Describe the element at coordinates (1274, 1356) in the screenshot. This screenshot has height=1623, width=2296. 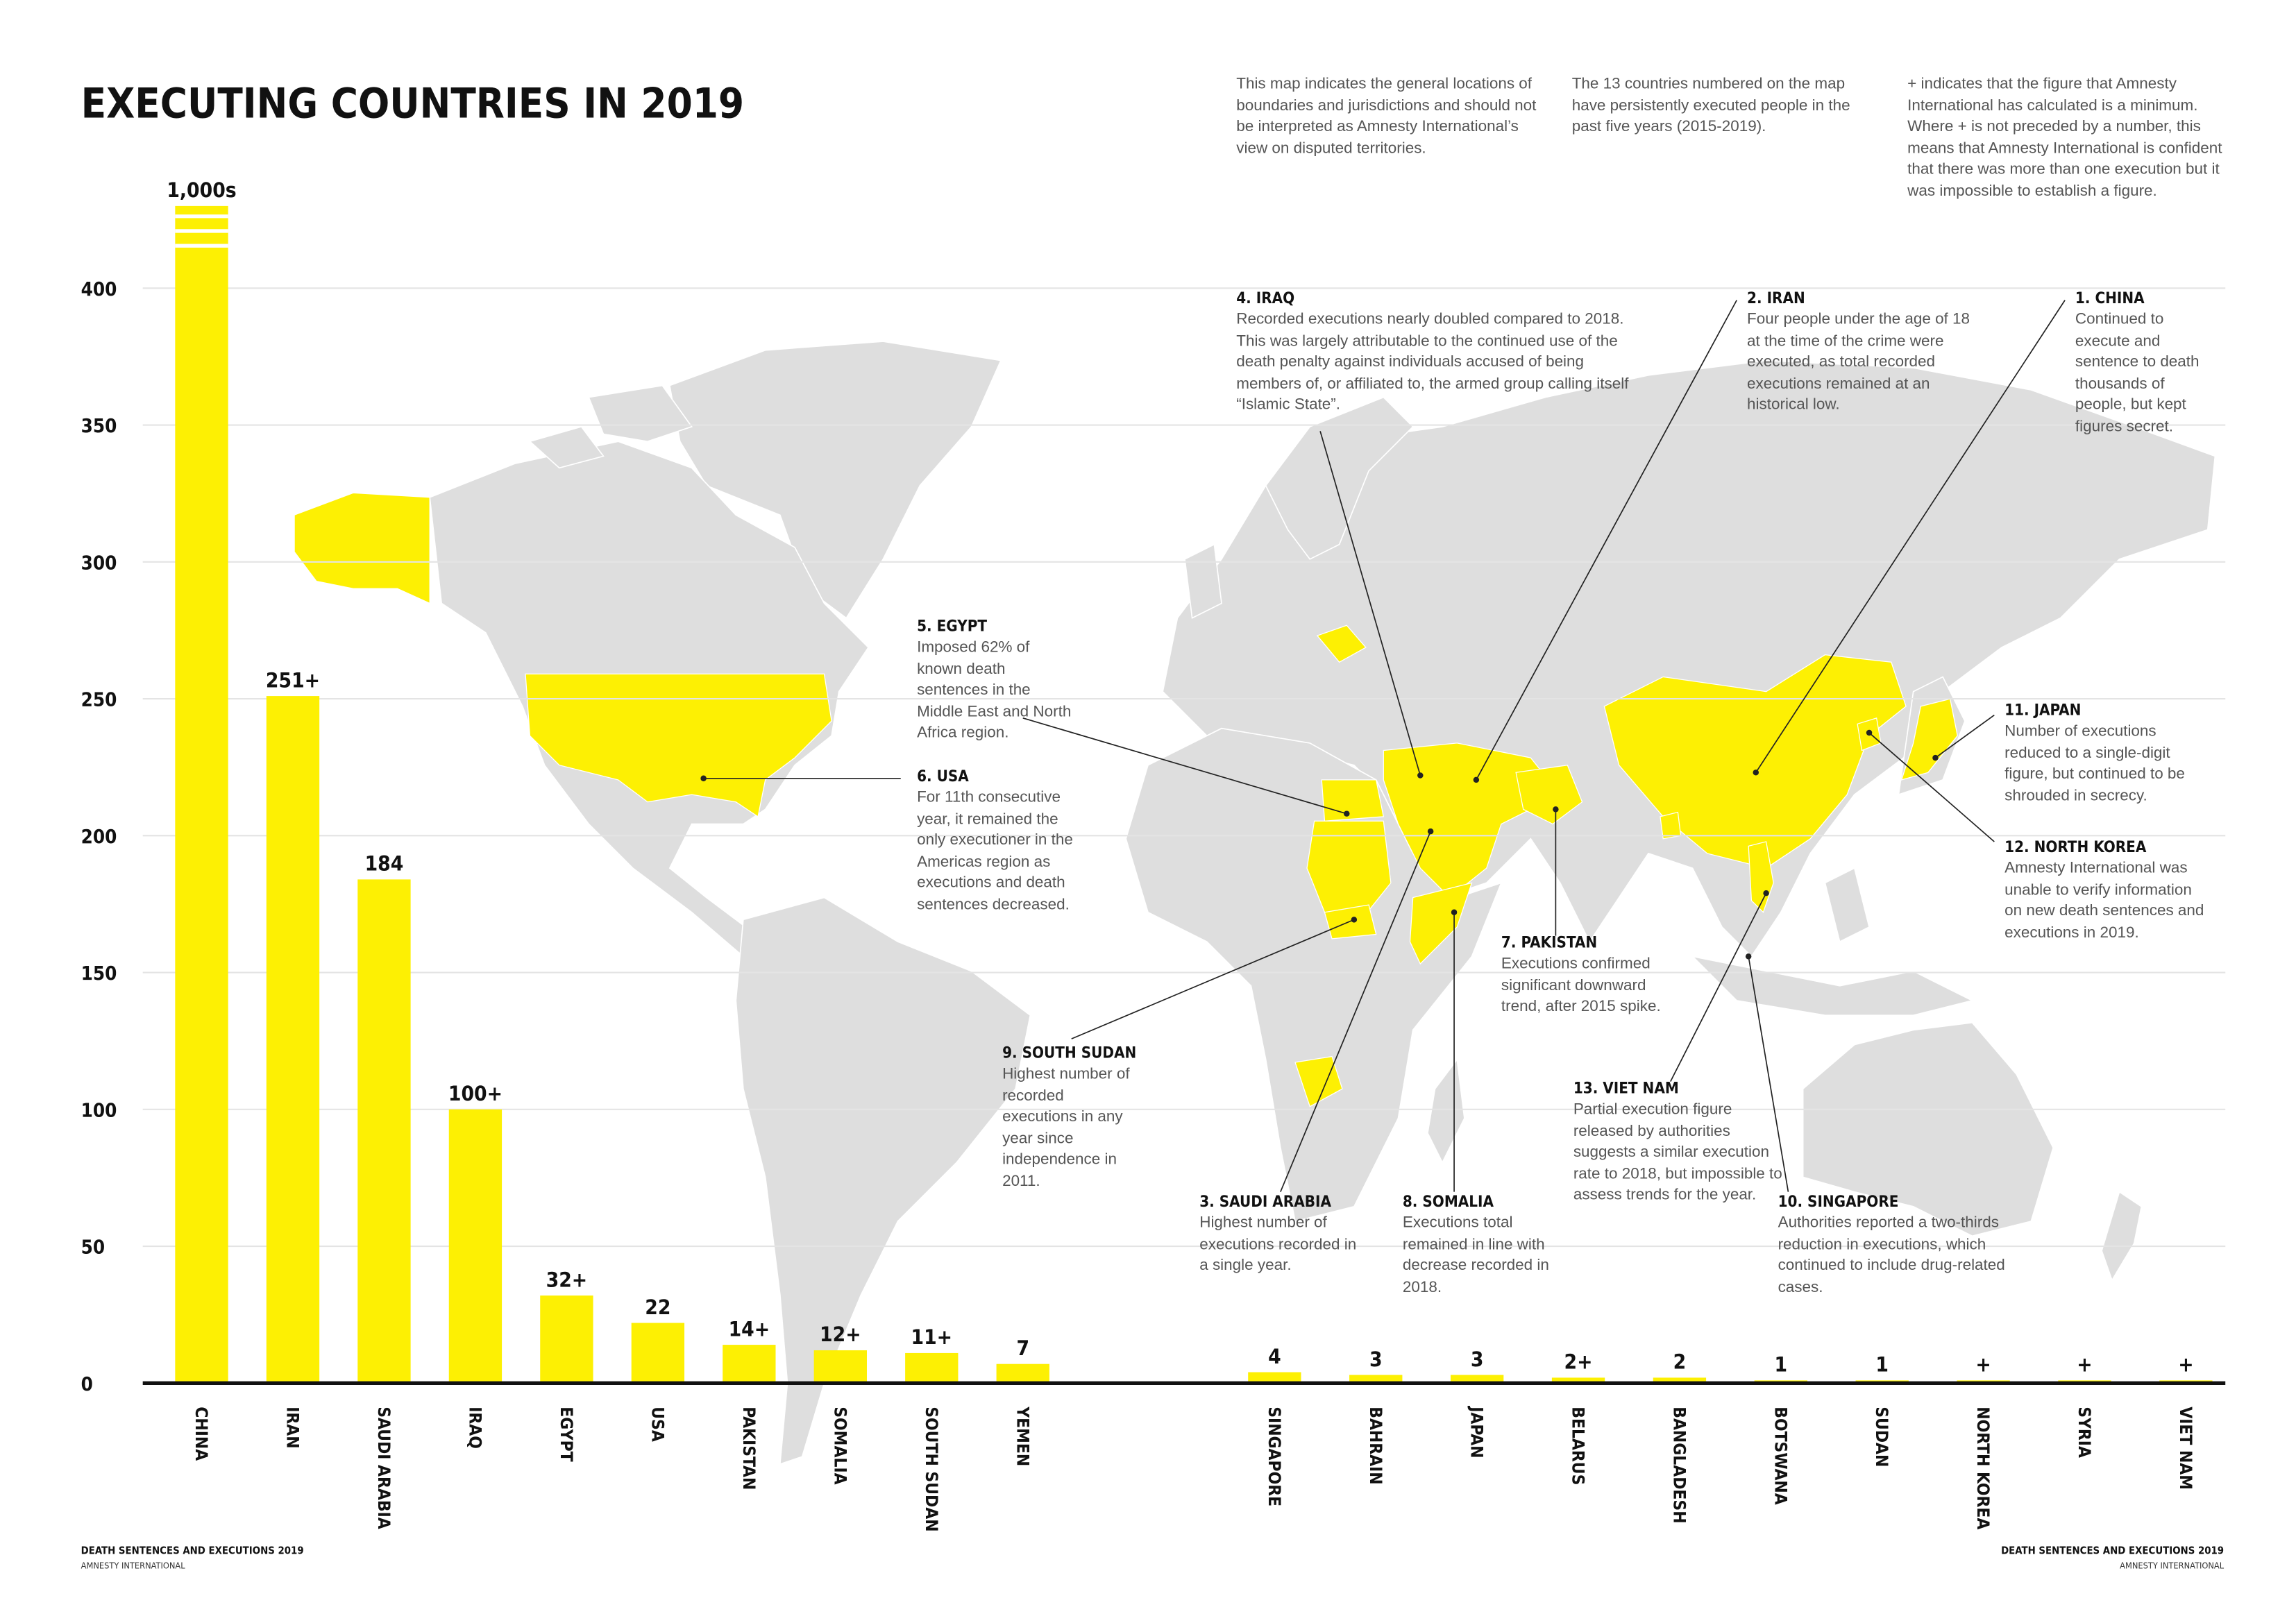
I see `value-label: 4` at that location.